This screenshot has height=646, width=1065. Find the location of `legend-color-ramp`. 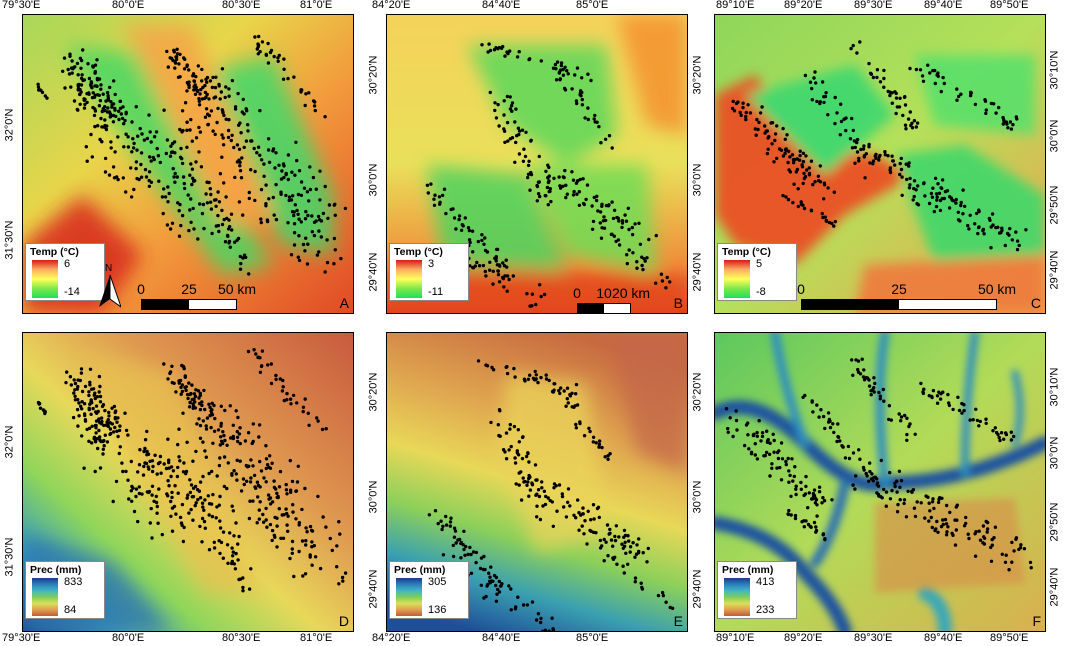

legend-color-ramp is located at coordinates (737, 279).